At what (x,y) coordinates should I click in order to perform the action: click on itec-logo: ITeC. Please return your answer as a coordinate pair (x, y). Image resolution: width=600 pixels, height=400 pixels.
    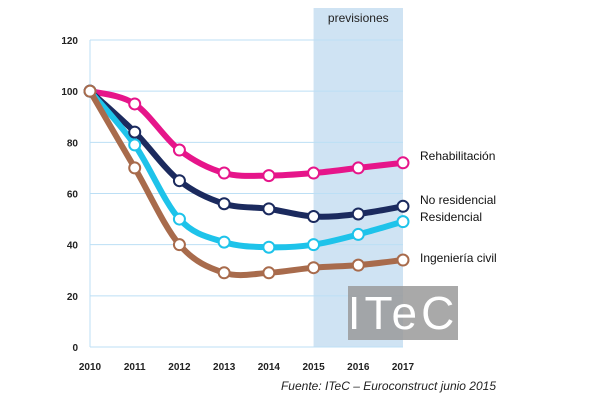
    Looking at the image, I should click on (403, 313).